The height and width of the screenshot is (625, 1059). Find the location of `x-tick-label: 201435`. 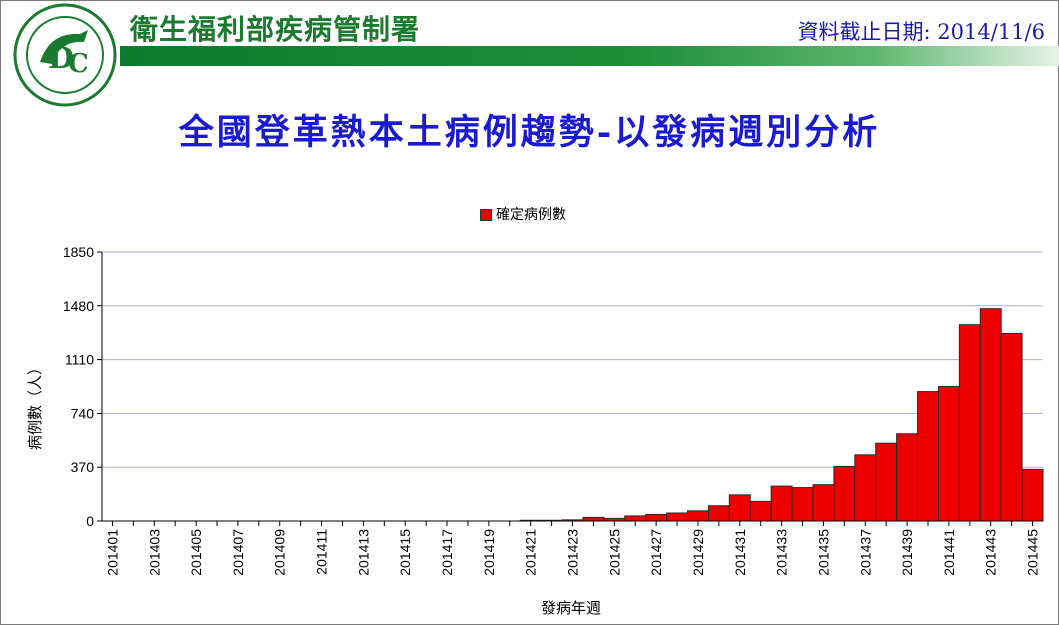

x-tick-label: 201435 is located at coordinates (823, 552).